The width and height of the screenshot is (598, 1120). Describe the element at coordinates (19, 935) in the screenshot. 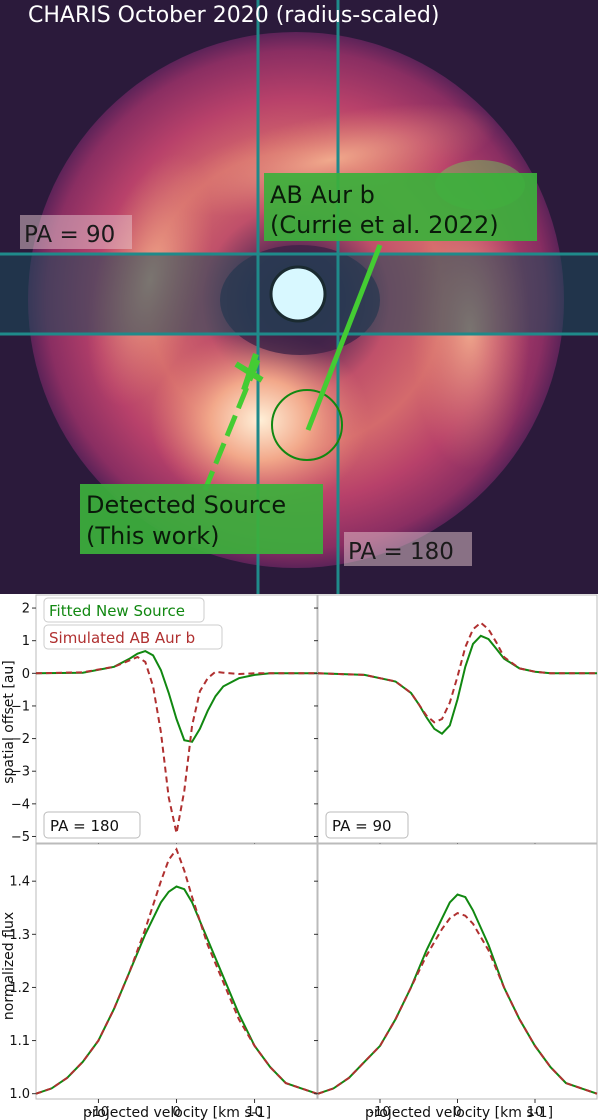

I see `y-tick-label: 1.3` at that location.